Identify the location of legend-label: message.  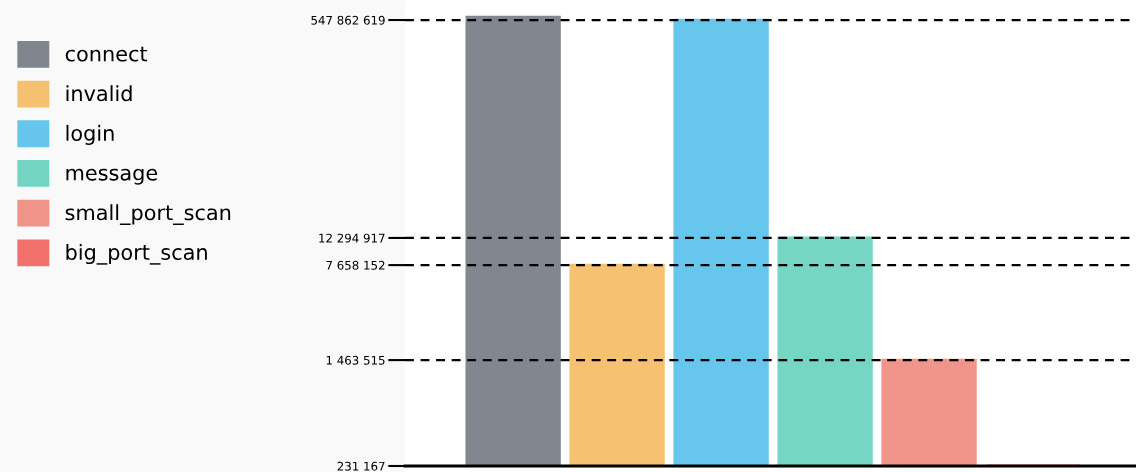
(112, 176).